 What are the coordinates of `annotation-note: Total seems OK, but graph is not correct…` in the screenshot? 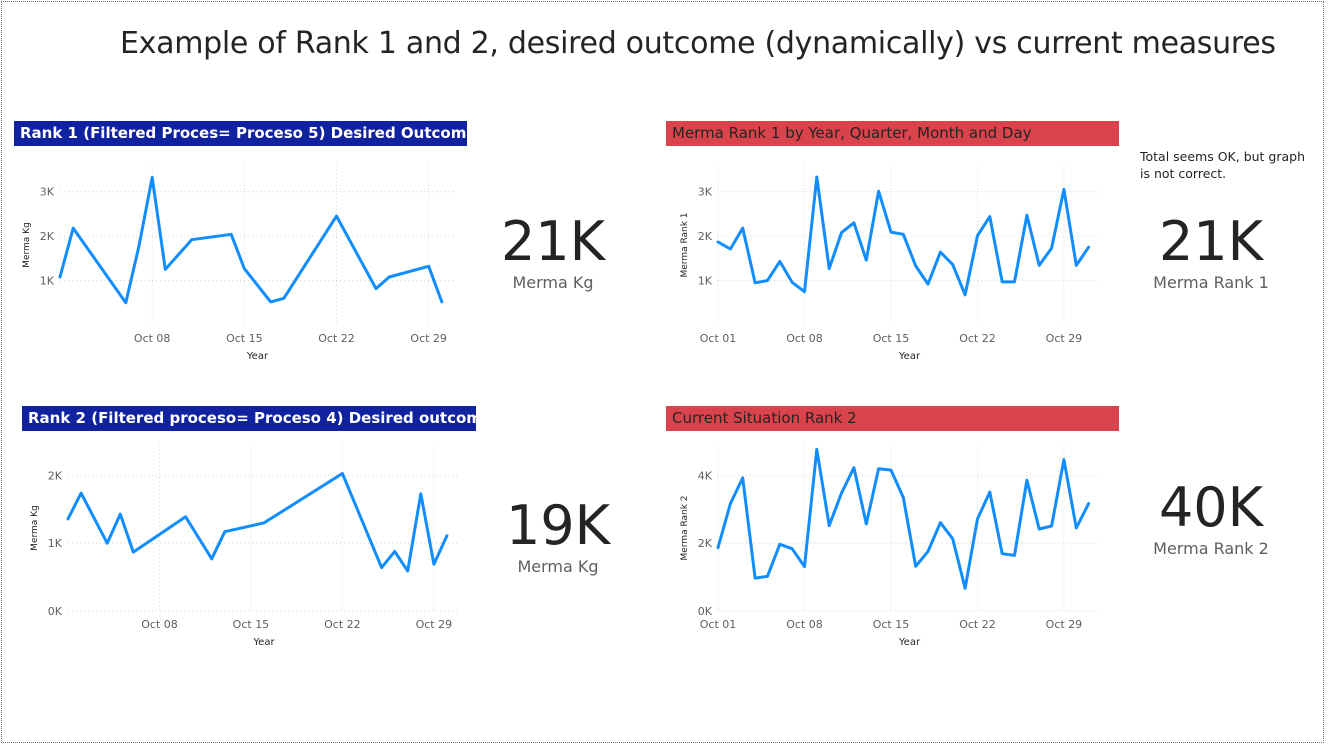 It's located at (1223, 165).